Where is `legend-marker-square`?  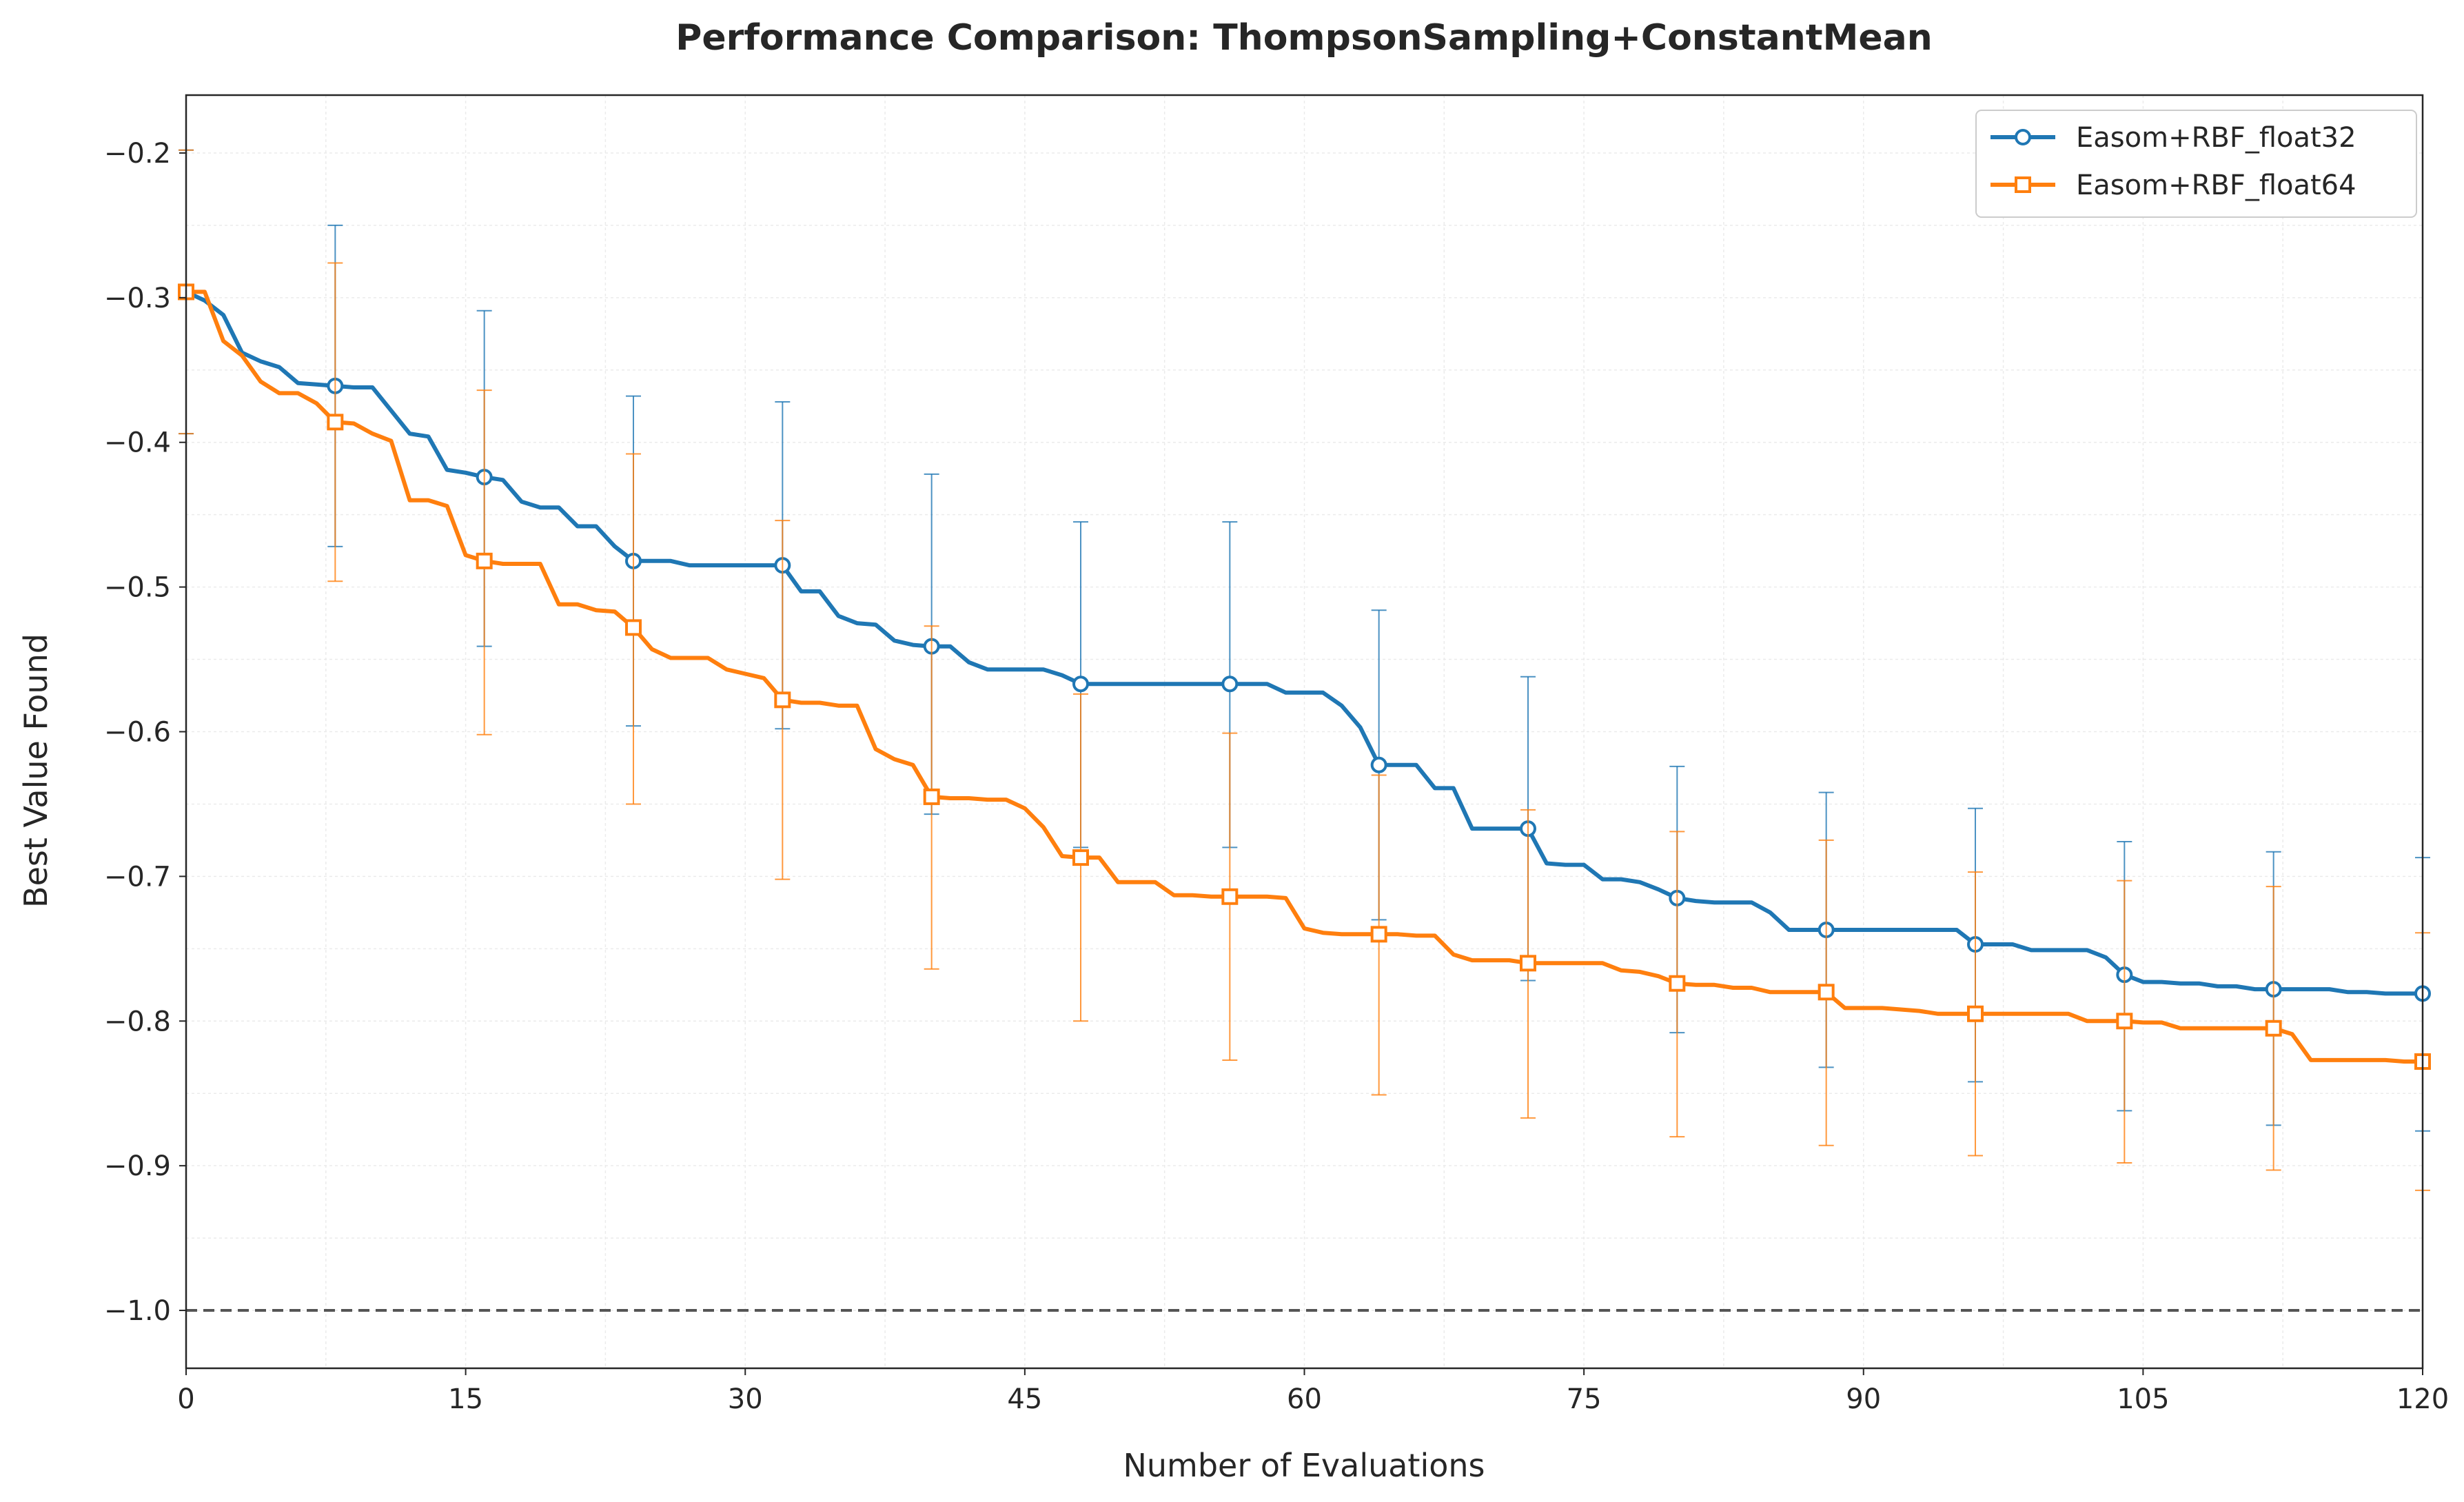
legend-marker-square is located at coordinates (2023, 184).